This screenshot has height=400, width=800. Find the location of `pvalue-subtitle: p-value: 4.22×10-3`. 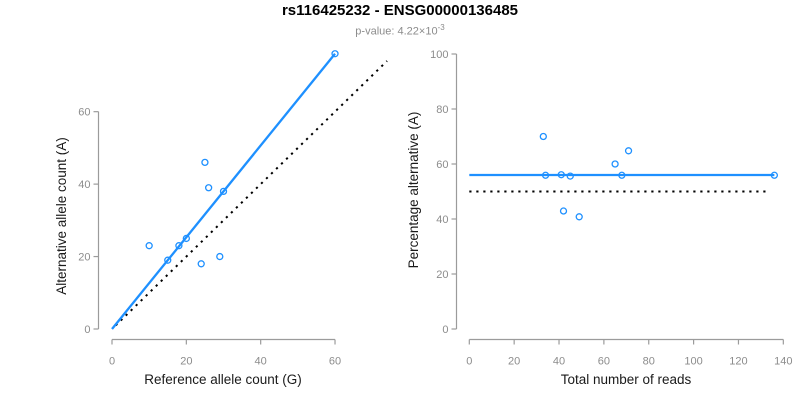

pvalue-subtitle: p-value: 4.22×10-3 is located at coordinates (400, 30).